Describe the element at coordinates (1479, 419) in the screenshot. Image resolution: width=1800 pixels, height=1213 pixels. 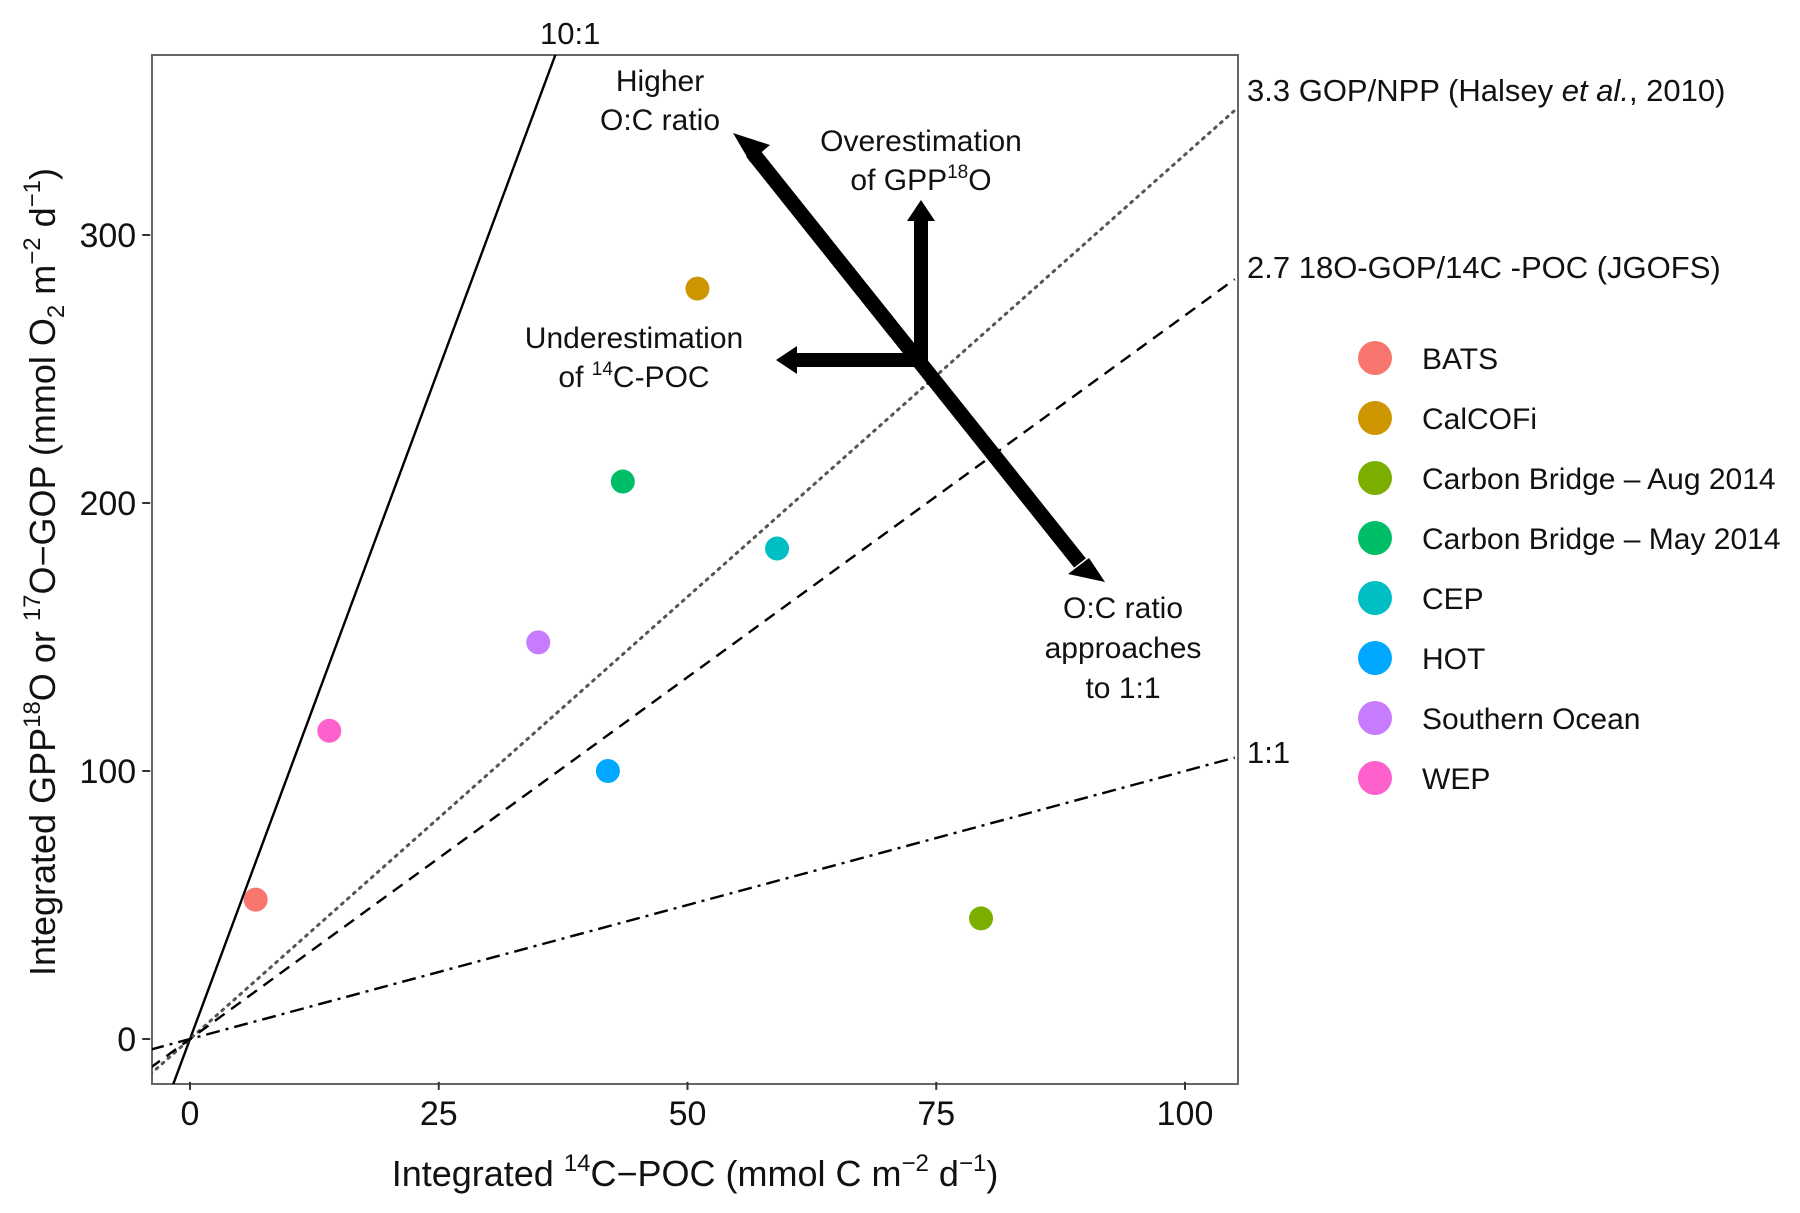
I see `legend-label-calcofi: CalCOFi` at that location.